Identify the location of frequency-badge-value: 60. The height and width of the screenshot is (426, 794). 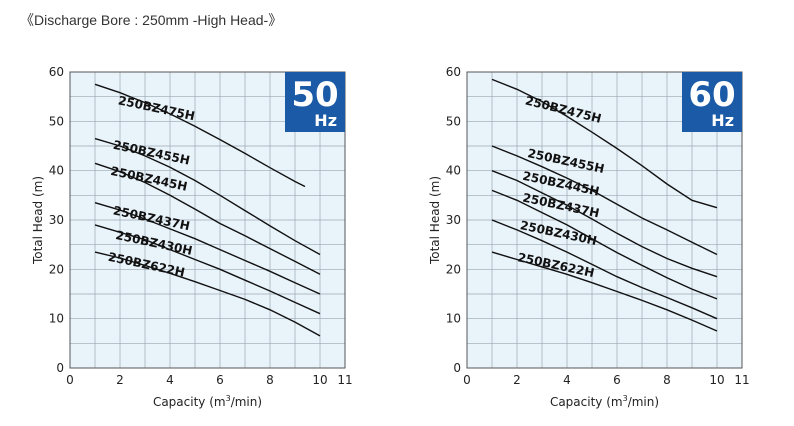
(711, 95).